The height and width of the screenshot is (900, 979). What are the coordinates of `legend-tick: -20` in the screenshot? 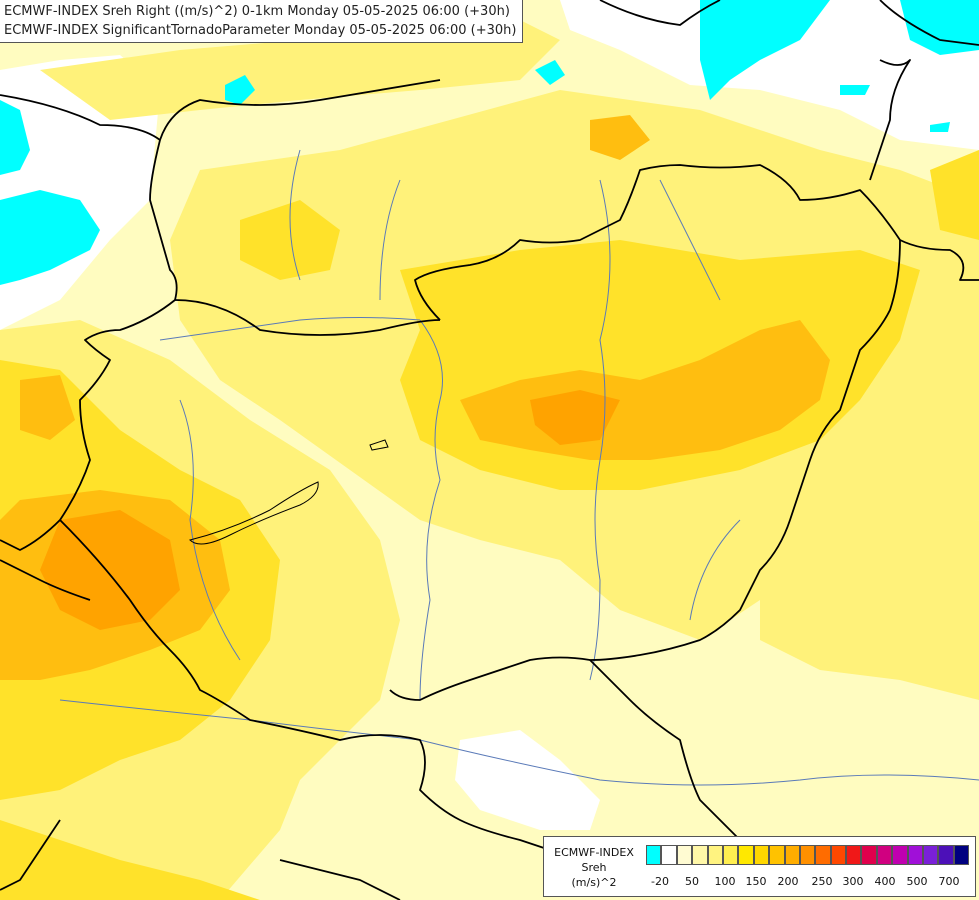 It's located at (660, 881).